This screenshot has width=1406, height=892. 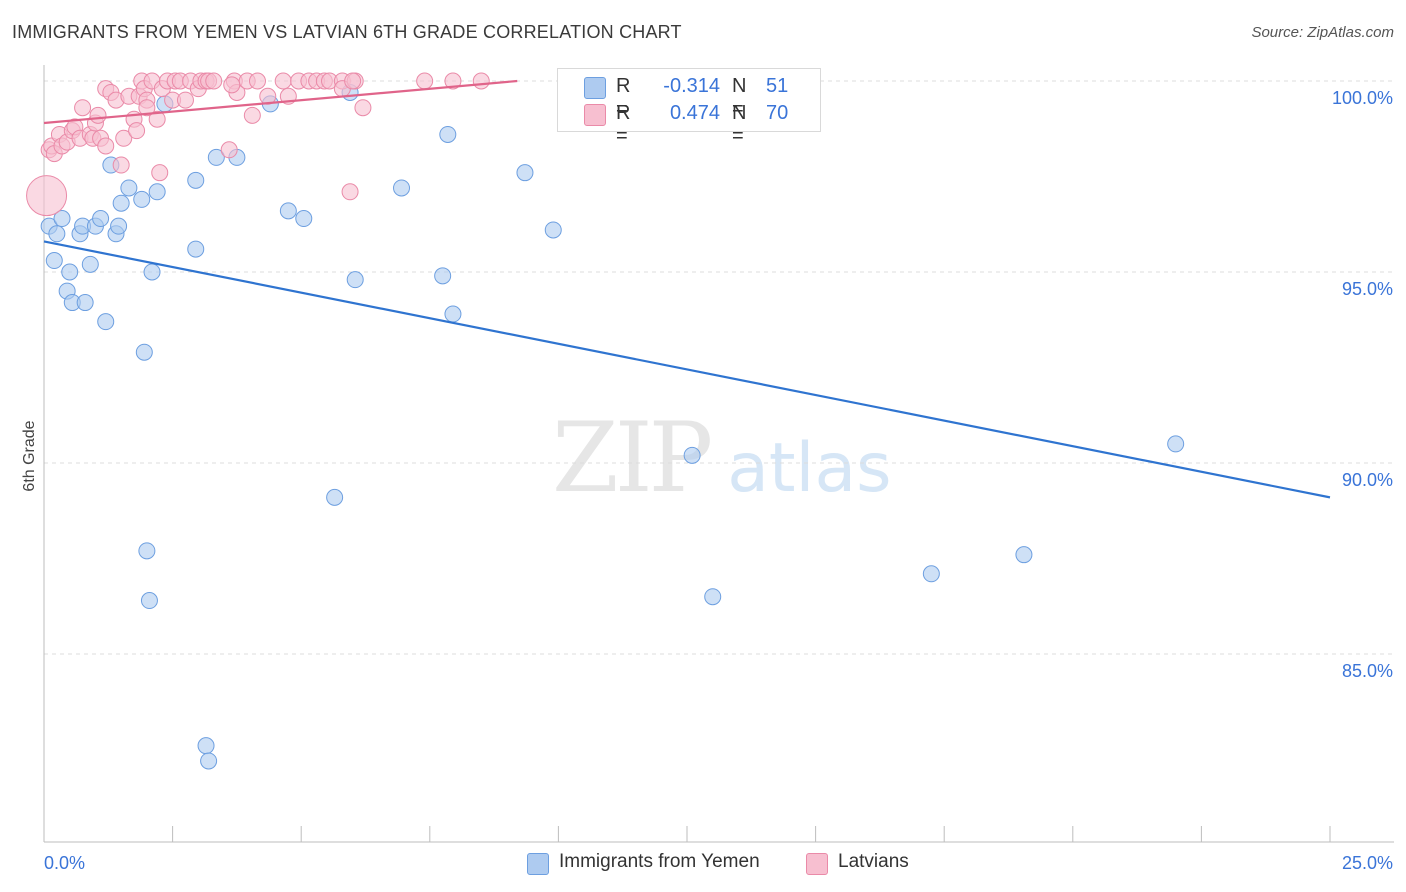 I want to click on legend-swatch-yemen, so click(x=595, y=88).